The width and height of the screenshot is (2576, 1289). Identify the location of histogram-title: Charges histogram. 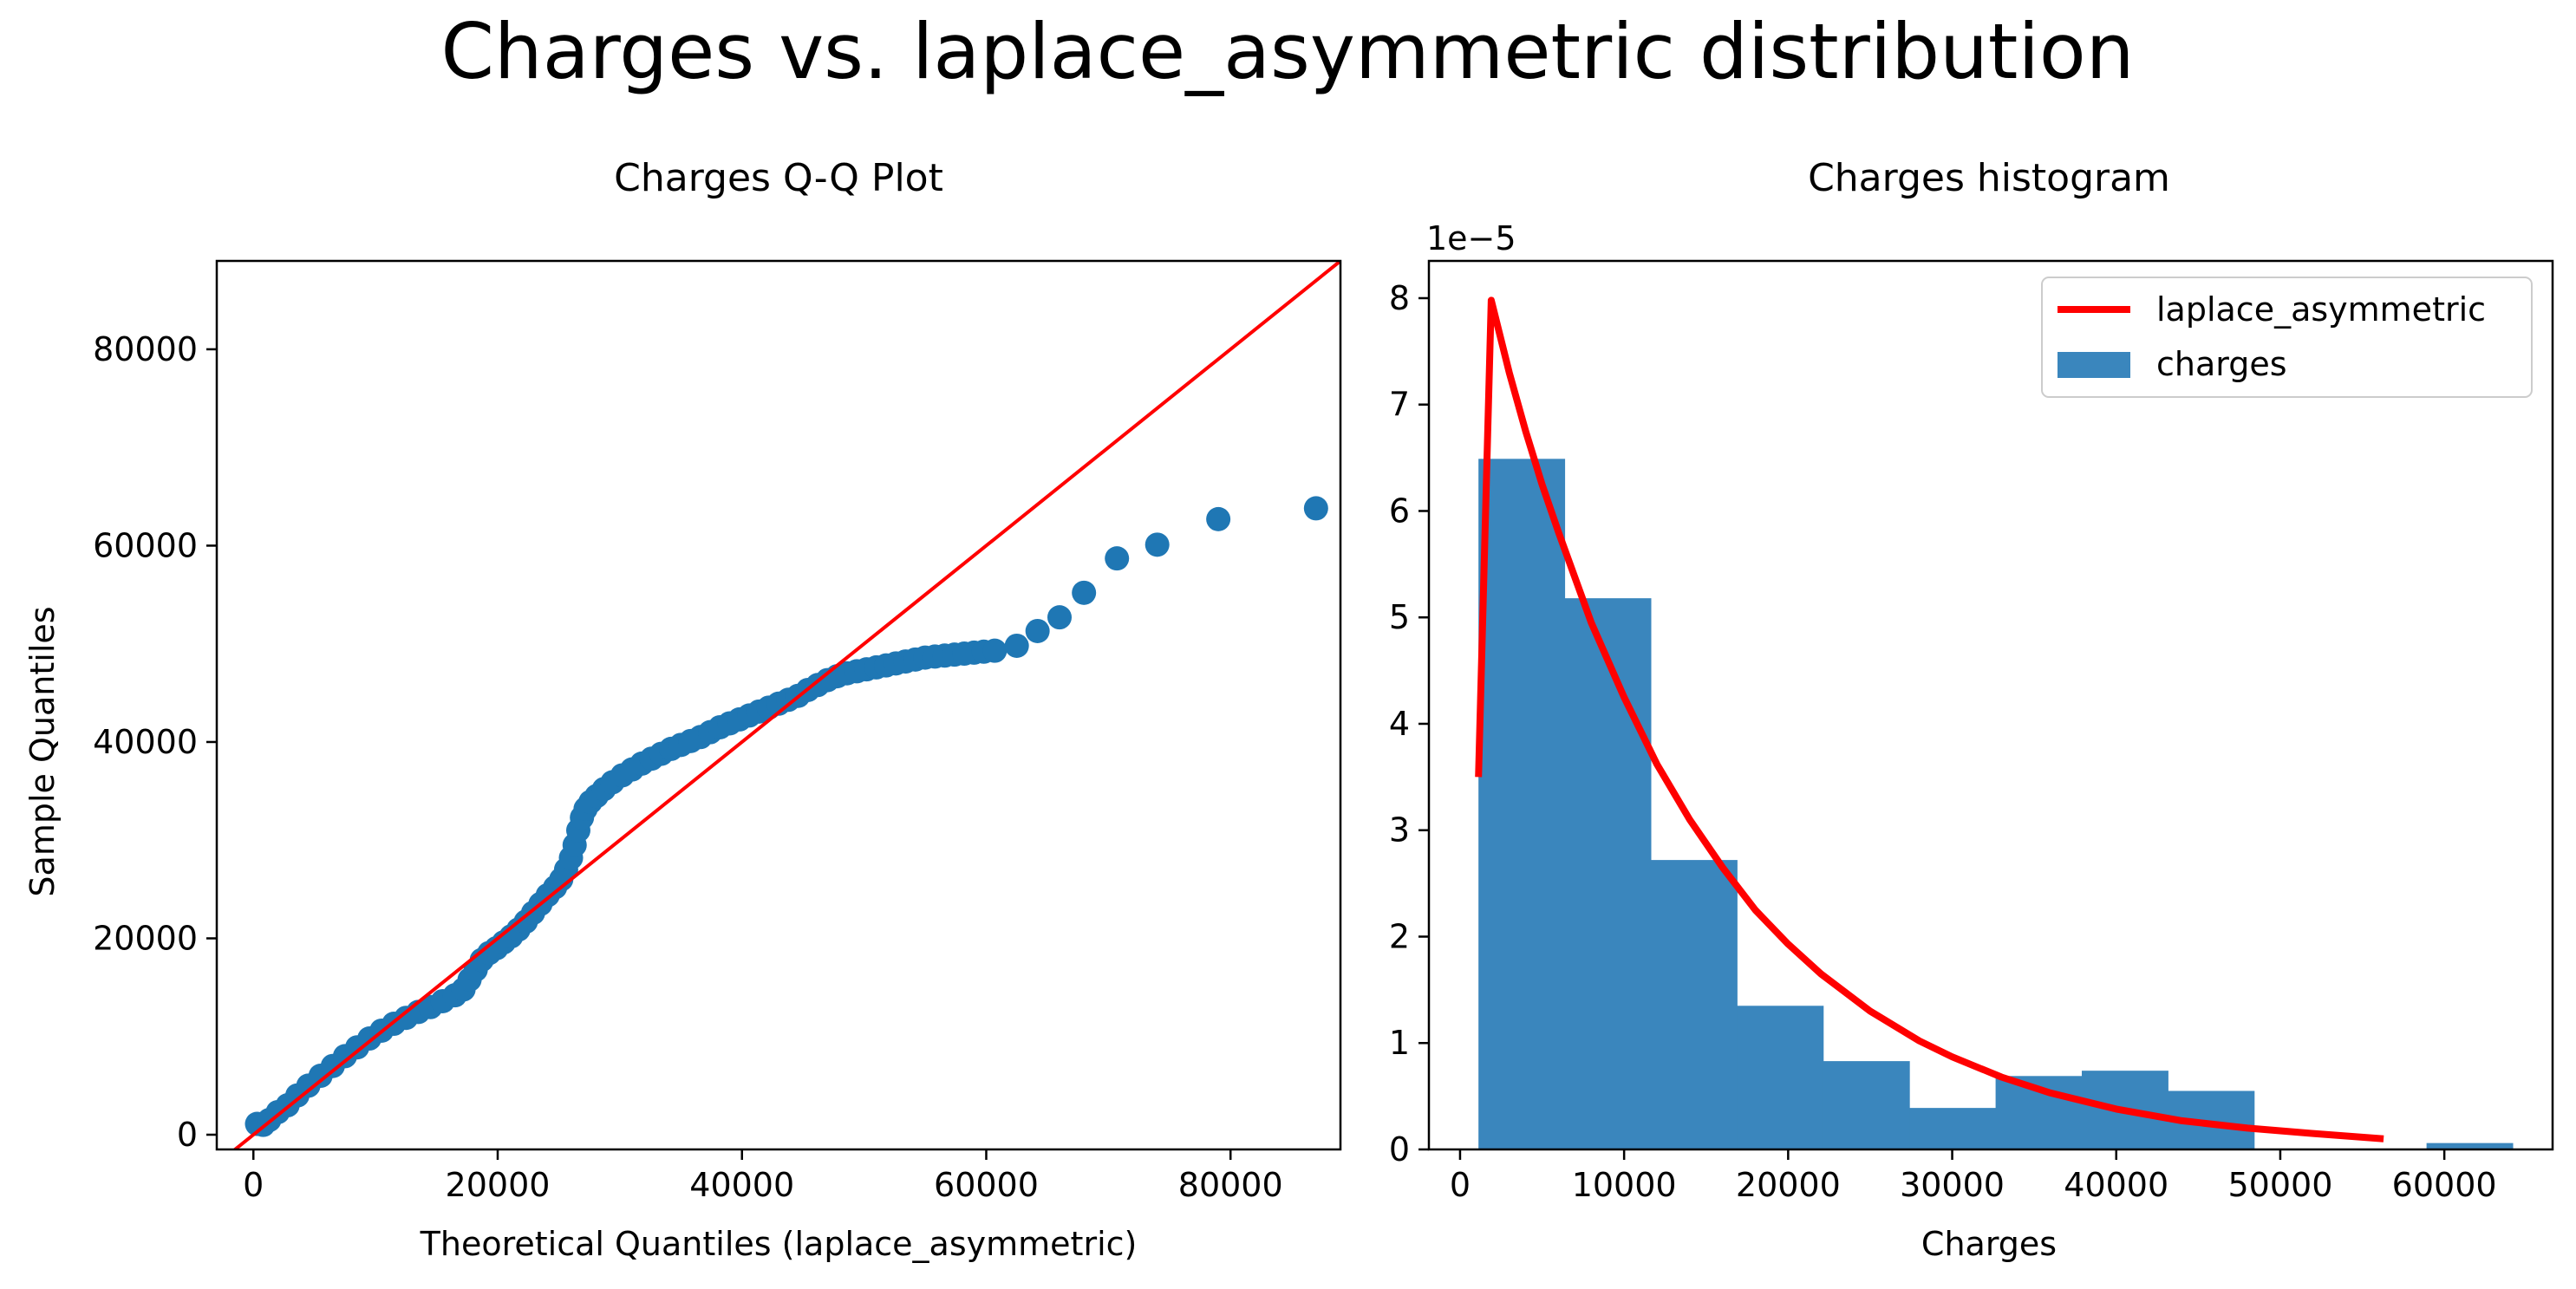
(1989, 178).